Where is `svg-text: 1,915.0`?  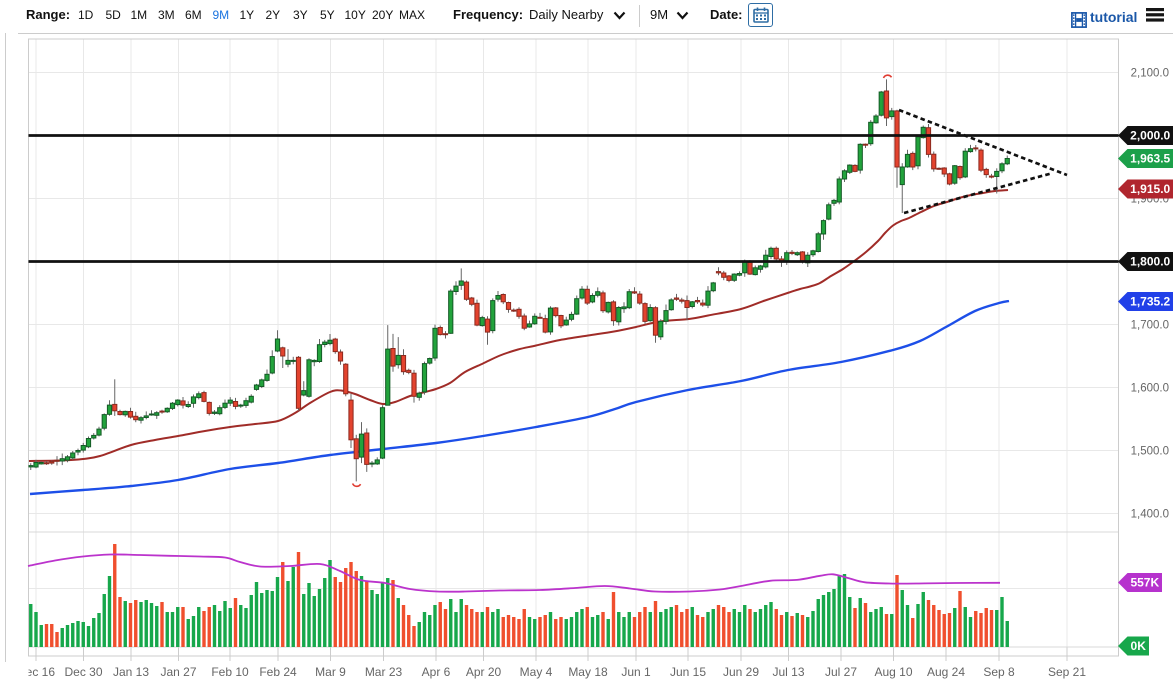
svg-text: 1,915.0 is located at coordinates (1150, 189).